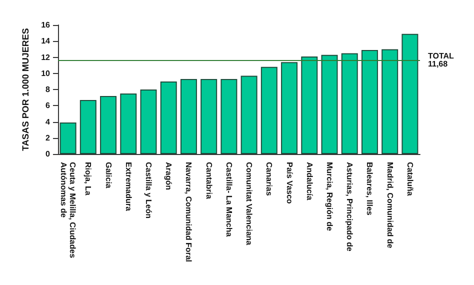 This screenshot has width=474, height=285. Describe the element at coordinates (409, 179) in the screenshot. I see `x-tick-label: Cataluña` at that location.